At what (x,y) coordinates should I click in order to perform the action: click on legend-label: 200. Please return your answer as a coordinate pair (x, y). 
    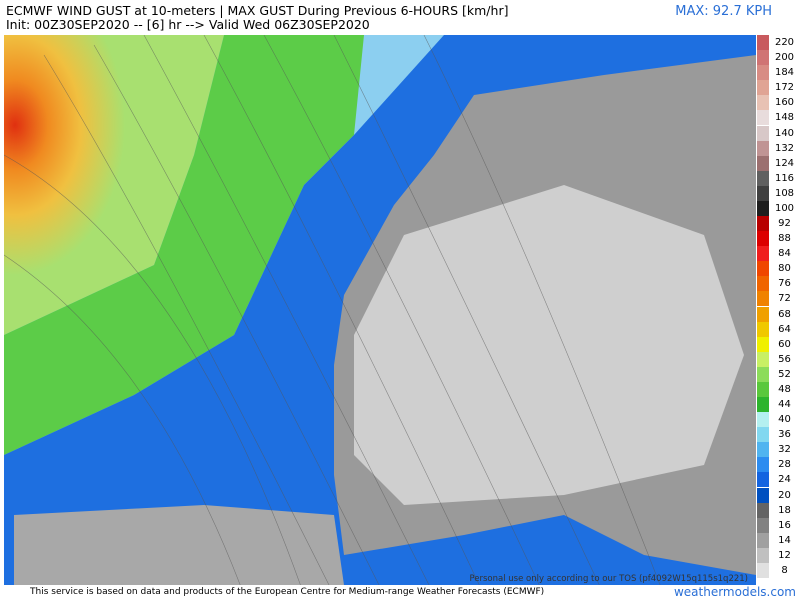
    Looking at the image, I should click on (784, 58).